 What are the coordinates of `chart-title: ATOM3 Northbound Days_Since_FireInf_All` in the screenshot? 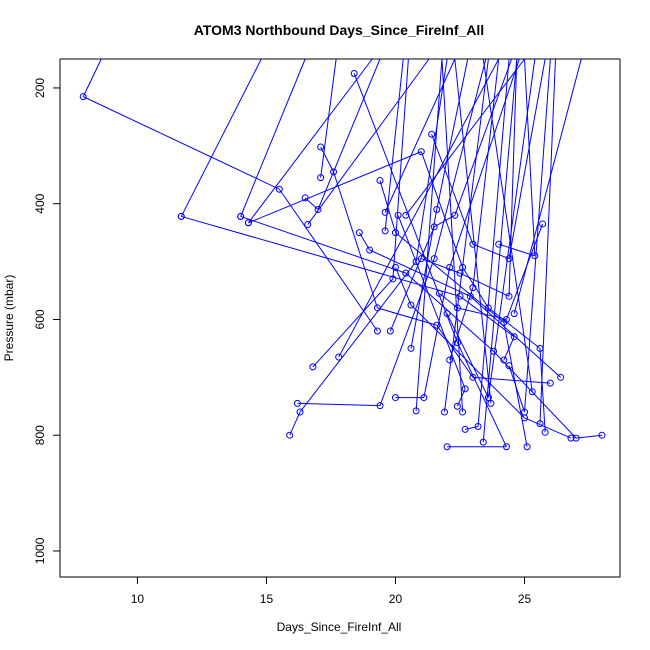 It's located at (339, 30).